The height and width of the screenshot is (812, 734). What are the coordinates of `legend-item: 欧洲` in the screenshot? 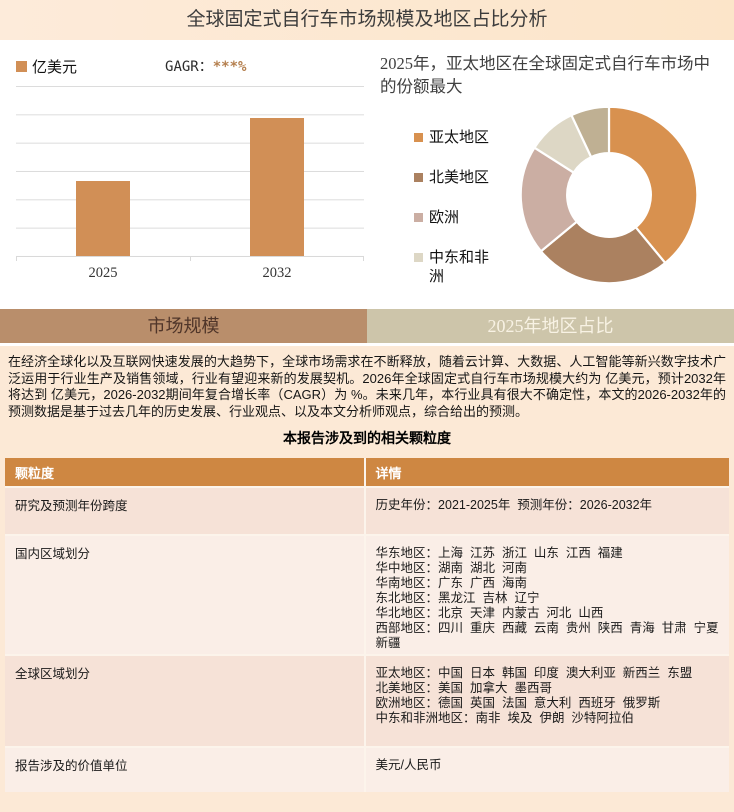 It's located at (466, 217).